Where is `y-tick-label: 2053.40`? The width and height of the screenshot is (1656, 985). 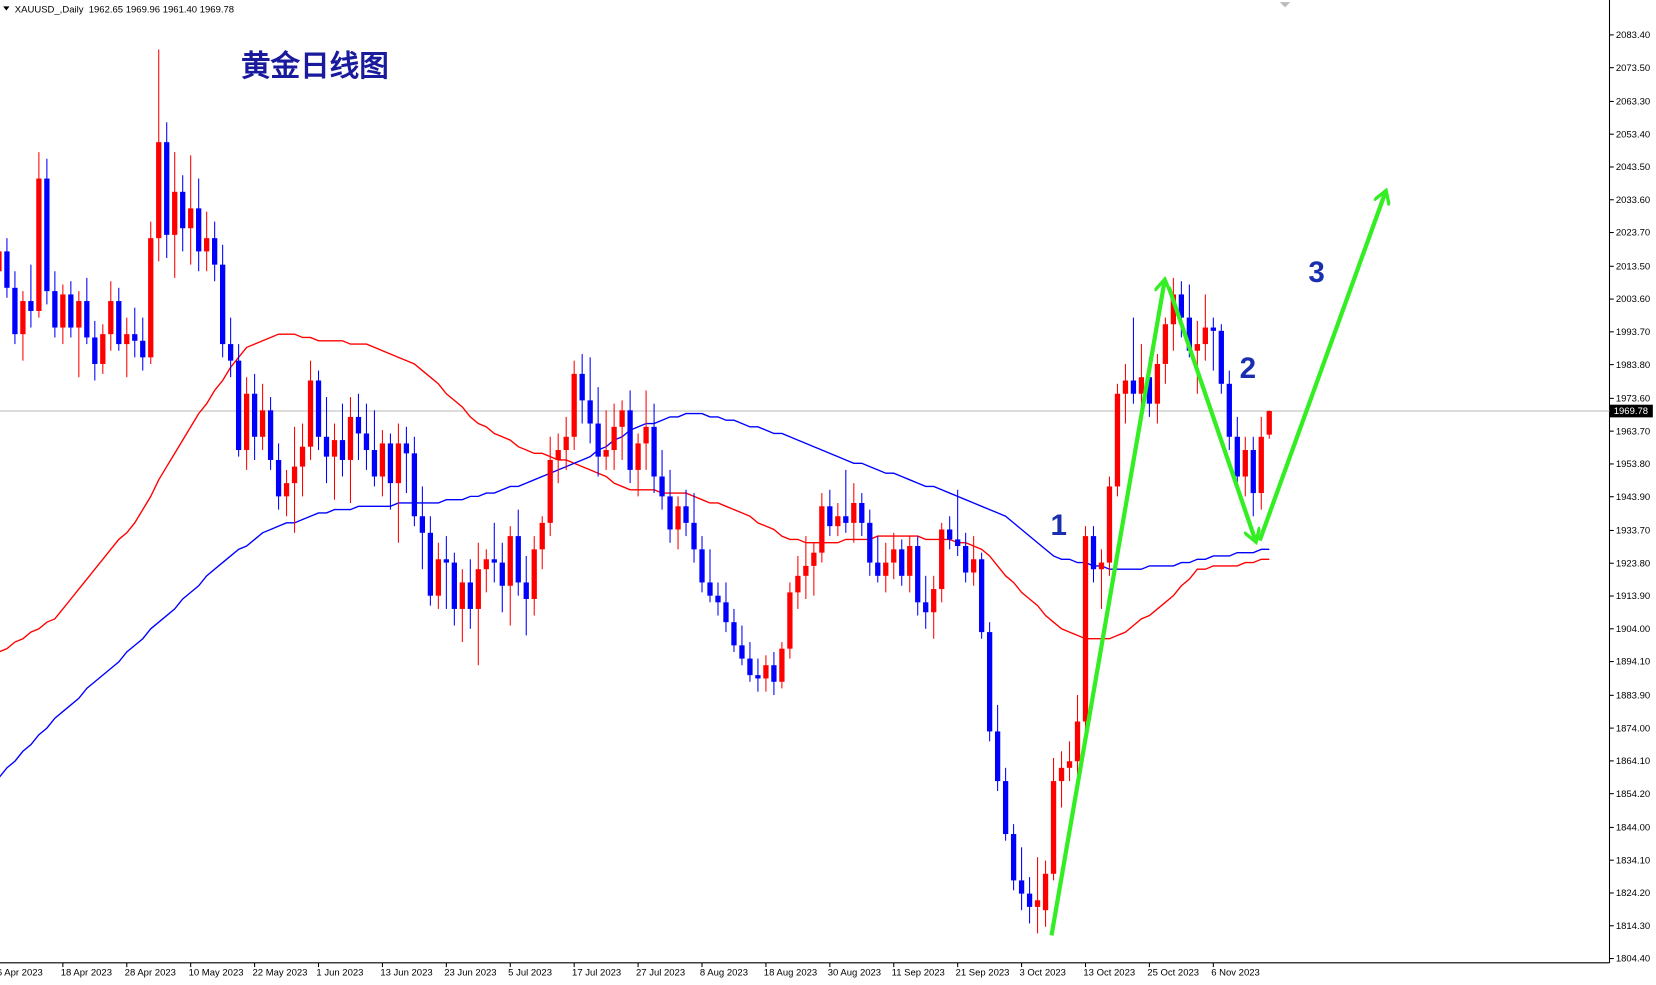
y-tick-label: 2053.40 is located at coordinates (1633, 134).